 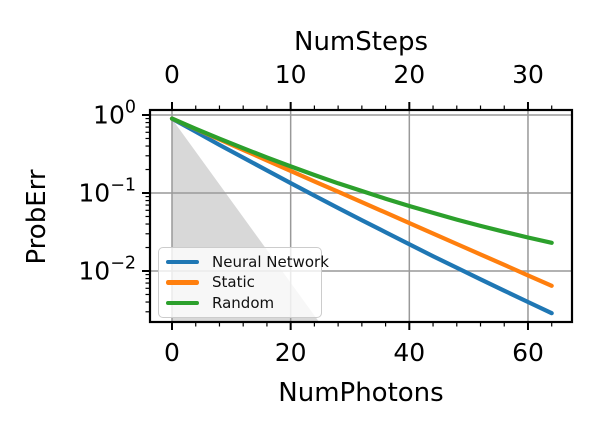 What do you see at coordinates (172, 352) in the screenshot?
I see `x-tick-label: 0` at bounding box center [172, 352].